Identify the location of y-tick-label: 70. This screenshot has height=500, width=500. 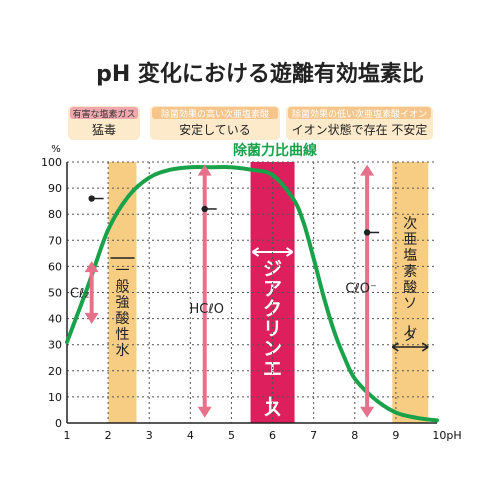
(55, 240).